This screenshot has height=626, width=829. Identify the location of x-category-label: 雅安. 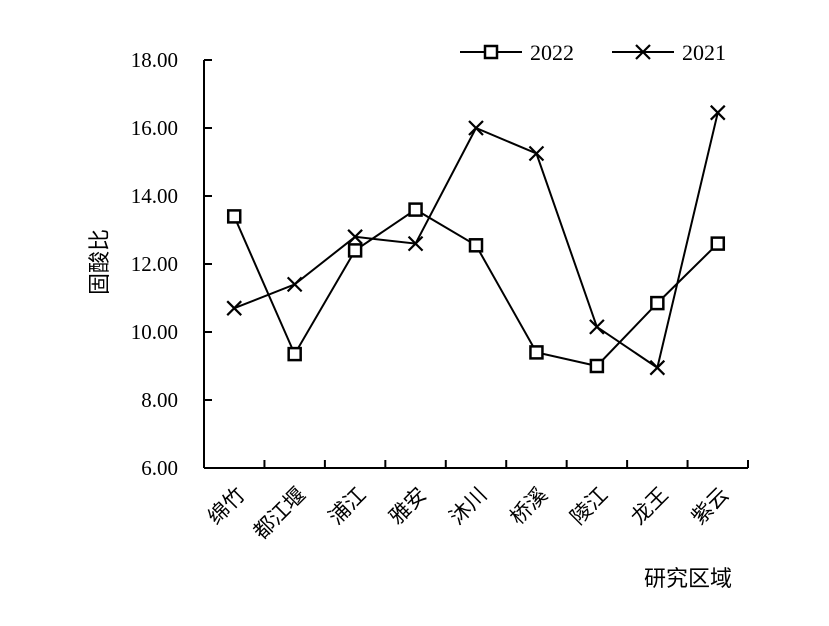
(407, 506).